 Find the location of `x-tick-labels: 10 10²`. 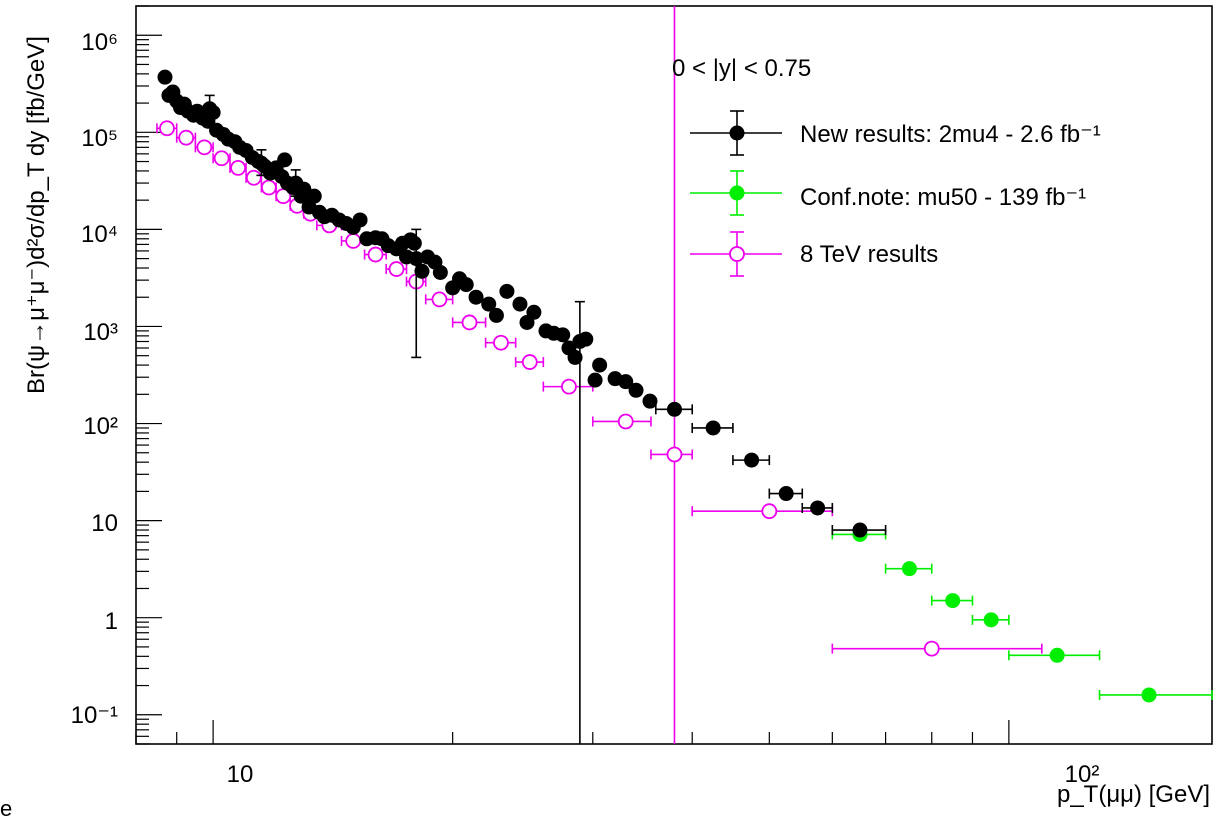

x-tick-labels: 10 10² is located at coordinates (663, 774).